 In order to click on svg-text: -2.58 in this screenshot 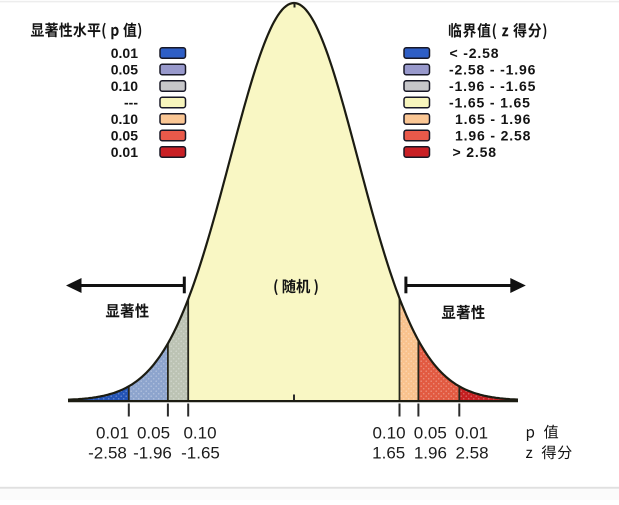, I will do `click(107, 453)`.